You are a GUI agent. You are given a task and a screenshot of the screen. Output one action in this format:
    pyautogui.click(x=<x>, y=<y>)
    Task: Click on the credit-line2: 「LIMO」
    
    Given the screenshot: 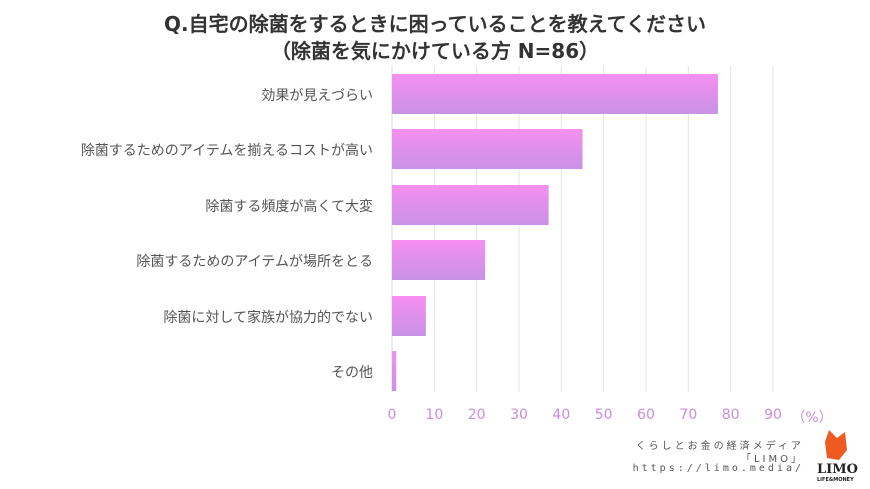 What is the action you would take?
    pyautogui.click(x=772, y=459)
    